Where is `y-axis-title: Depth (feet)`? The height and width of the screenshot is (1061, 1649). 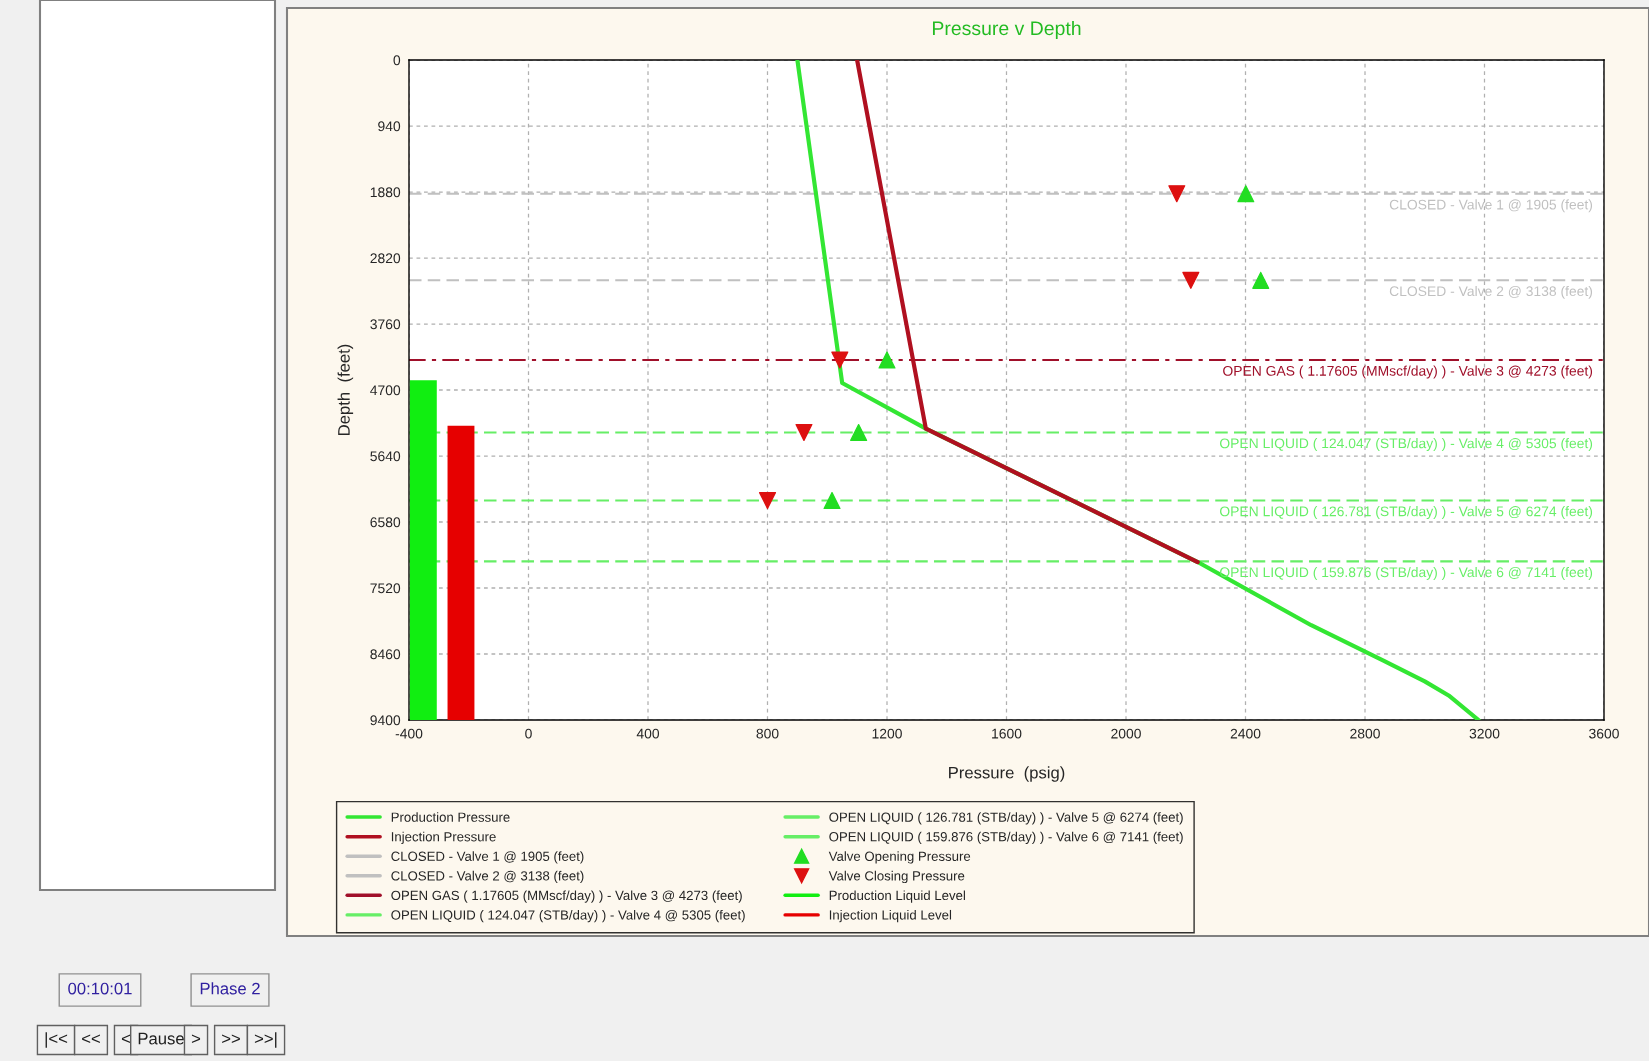
y-axis-title: Depth (feet) is located at coordinates (345, 389).